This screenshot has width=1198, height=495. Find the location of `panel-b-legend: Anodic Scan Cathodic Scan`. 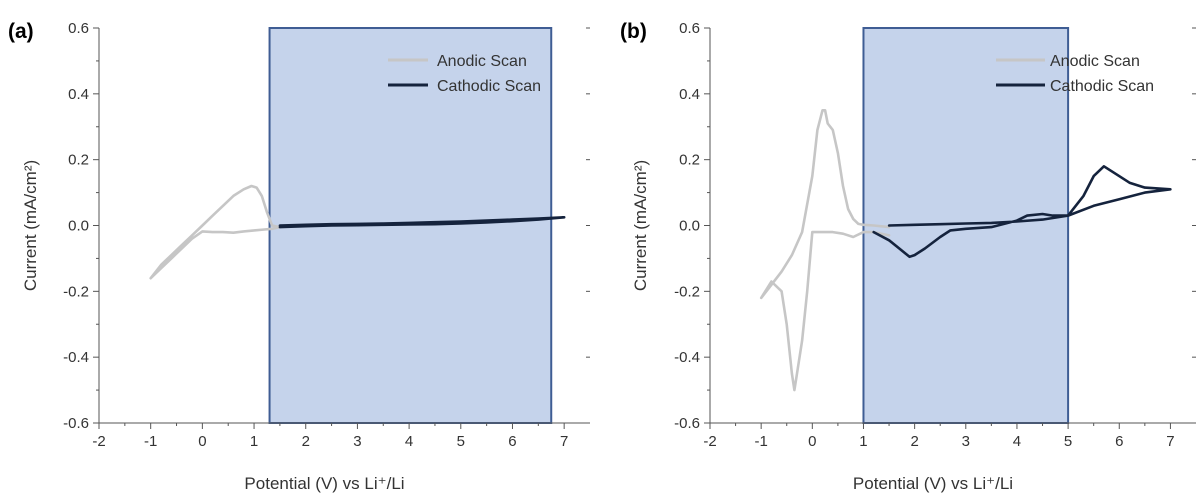

panel-b-legend: Anodic Scan Cathodic Scan is located at coordinates (1075, 74).